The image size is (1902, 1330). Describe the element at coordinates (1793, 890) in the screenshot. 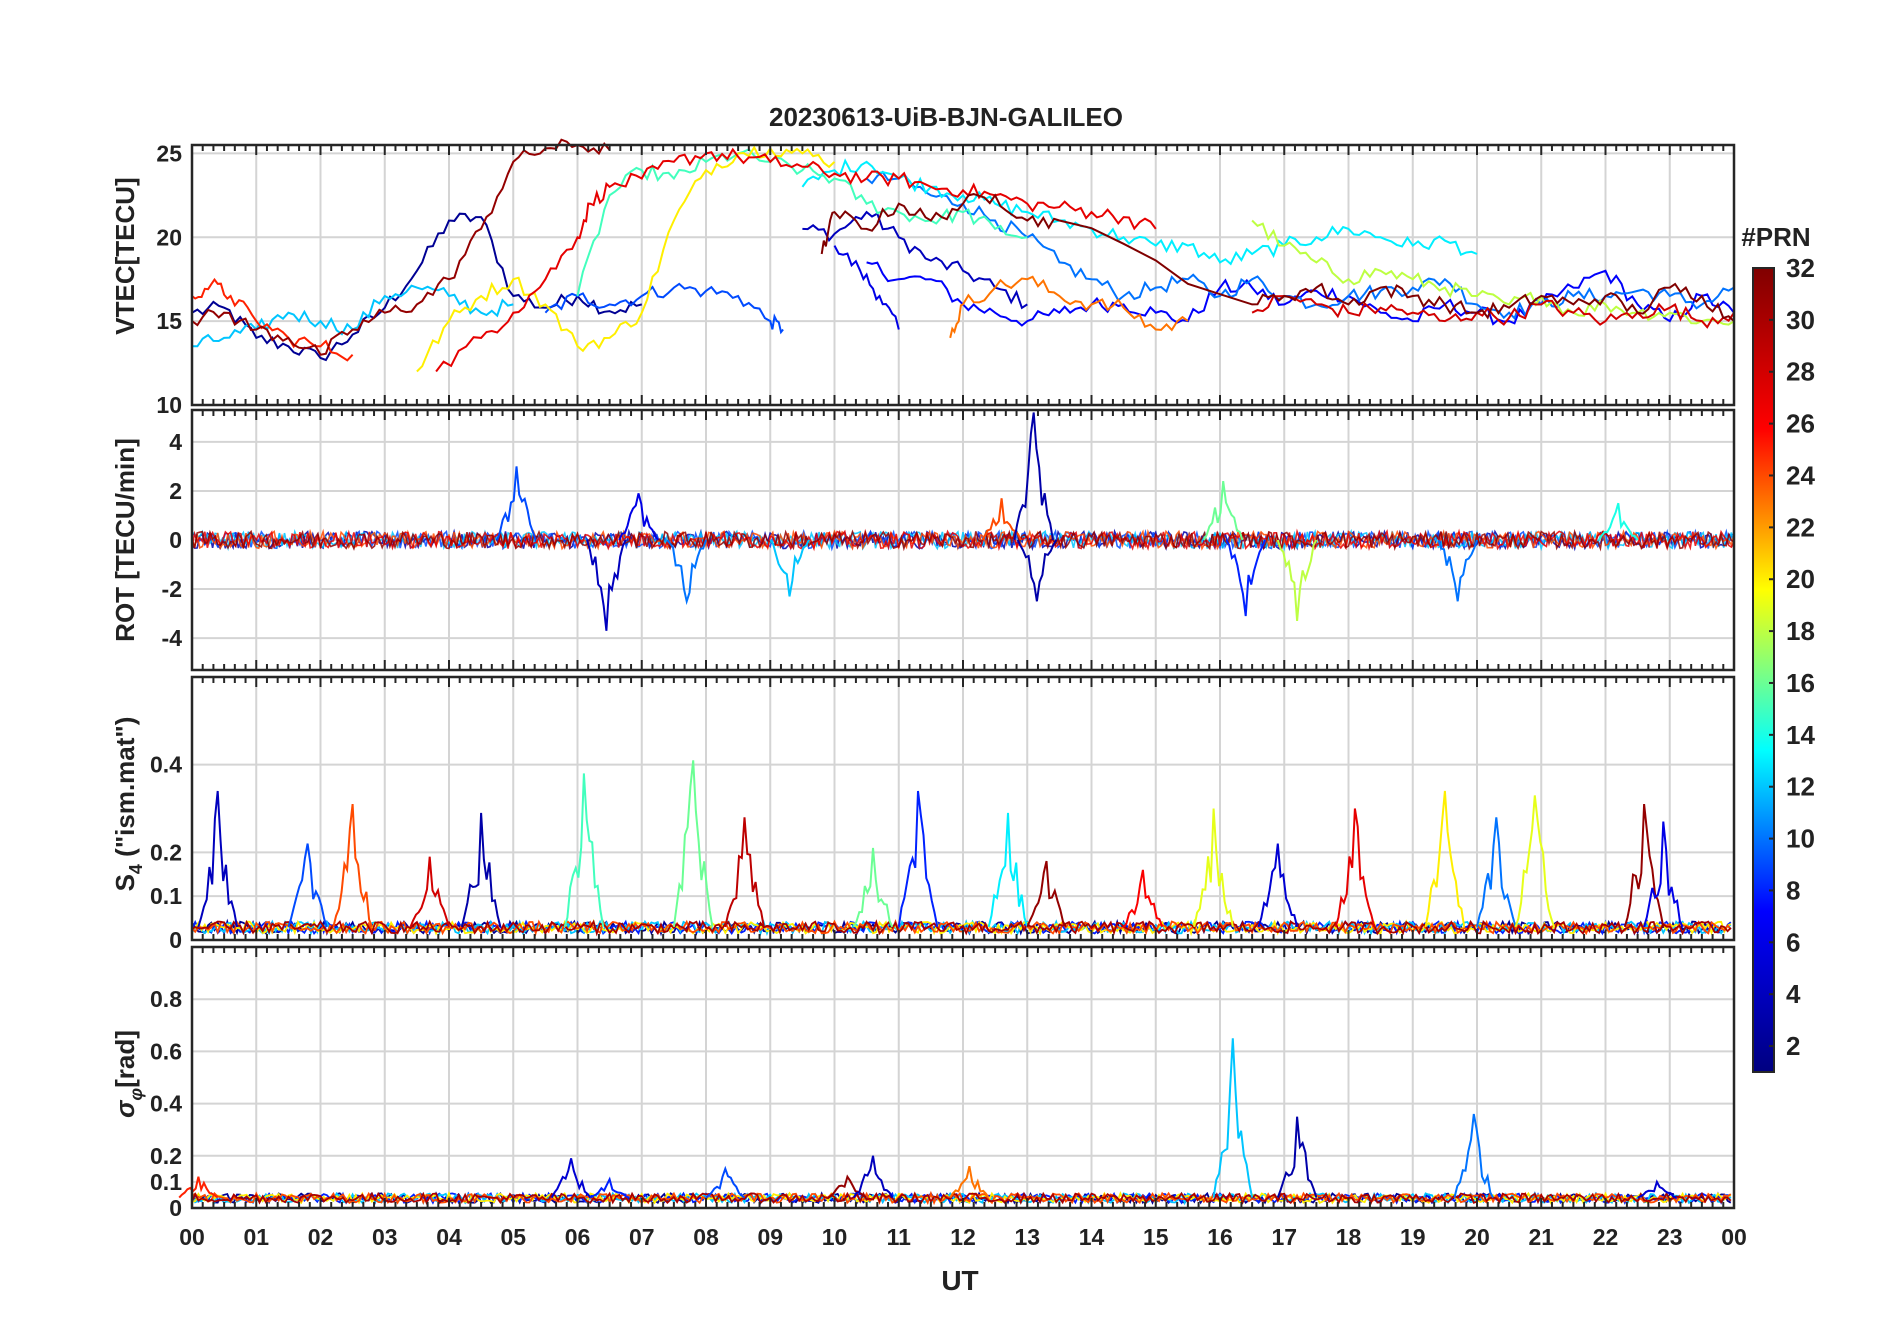

I see `colorbar-tick-label: 8` at that location.